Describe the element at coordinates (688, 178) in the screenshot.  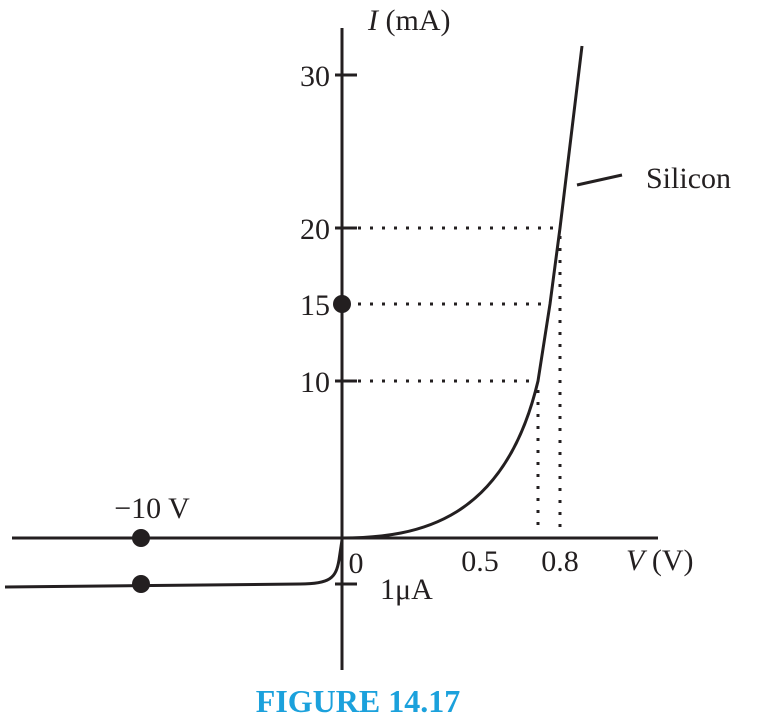
I see `curve-label: Silicon` at that location.